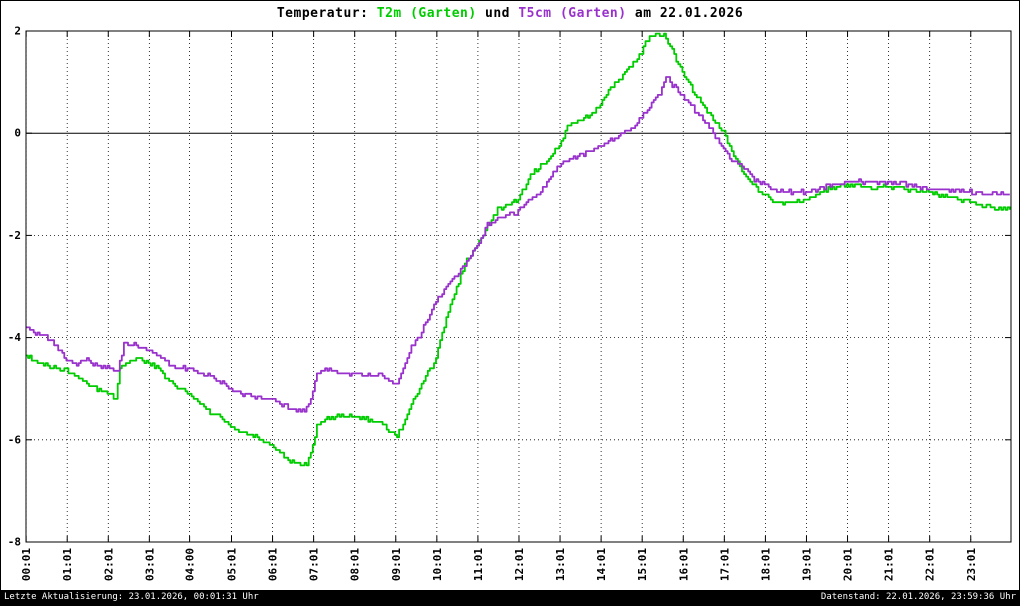 The height and width of the screenshot is (606, 1020). What do you see at coordinates (190, 564) in the screenshot?
I see `svg-text: 04:00` at bounding box center [190, 564].